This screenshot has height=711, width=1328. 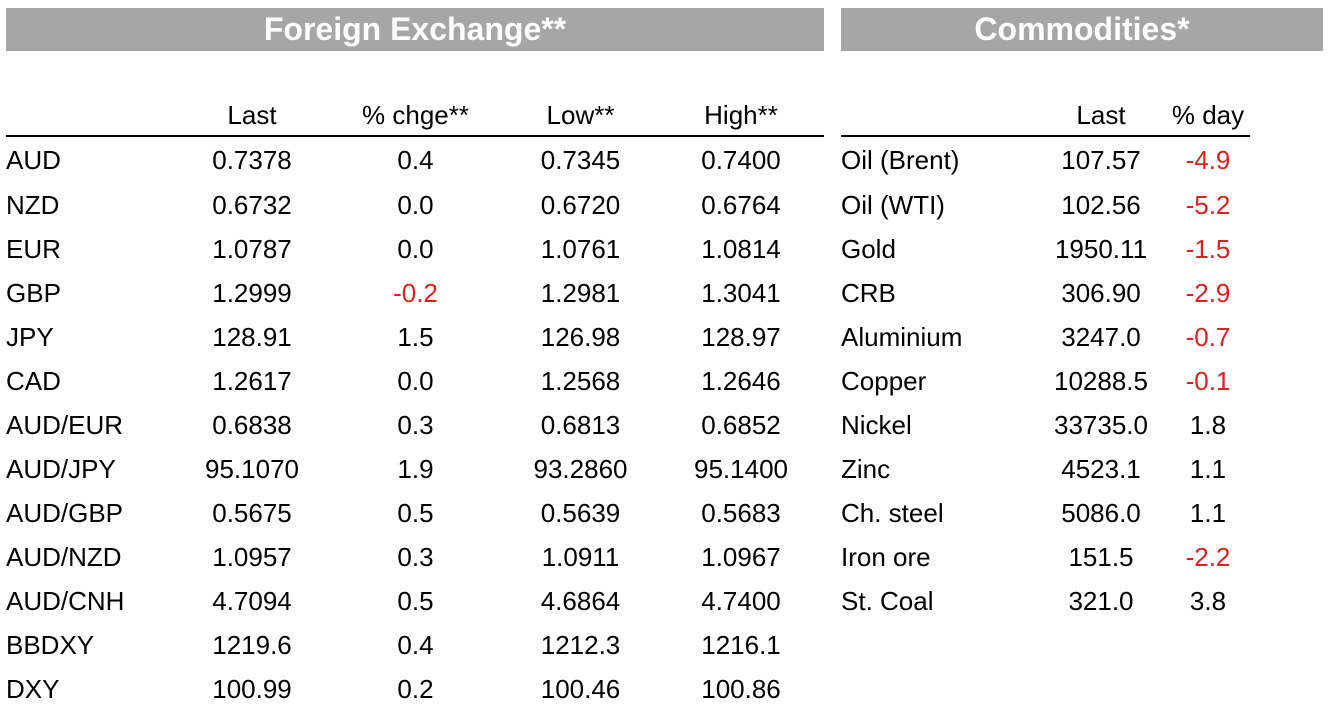 I want to click on commodities-cell-day: -5.2, so click(x=1208, y=204).